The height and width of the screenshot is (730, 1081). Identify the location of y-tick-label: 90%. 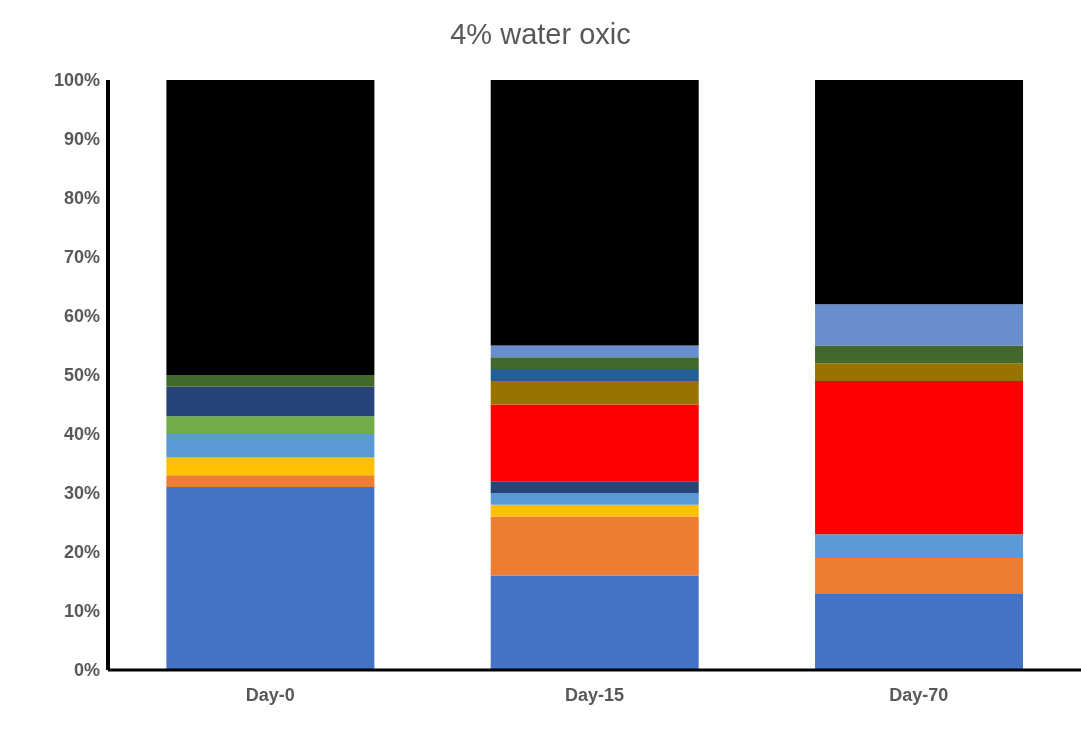
(81, 139).